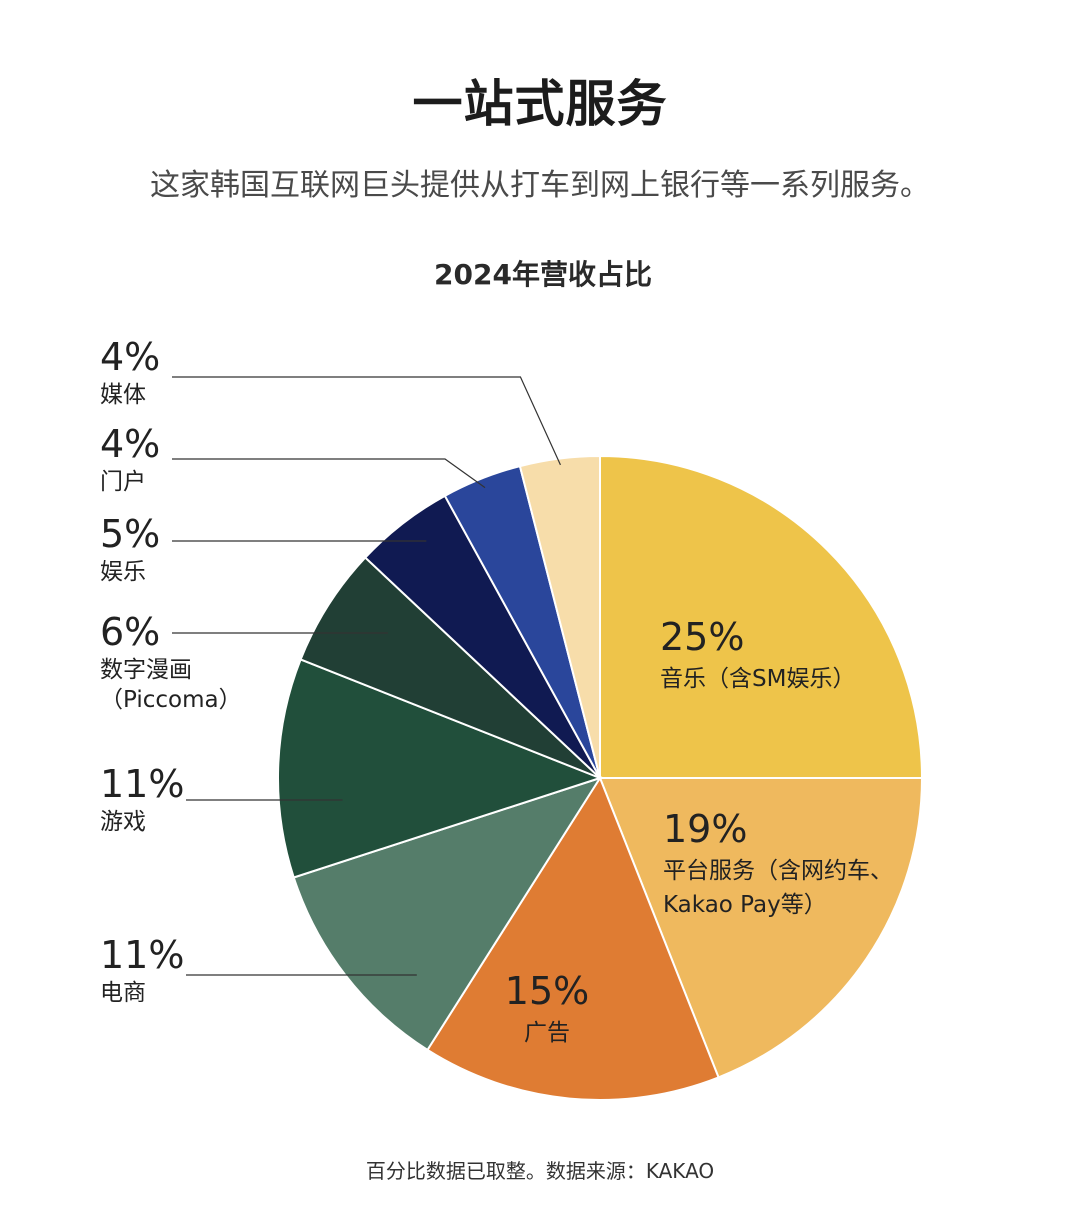 This screenshot has width=1080, height=1212. Describe the element at coordinates (123, 572) in the screenshot. I see `slice-category-label: 娱乐` at that location.